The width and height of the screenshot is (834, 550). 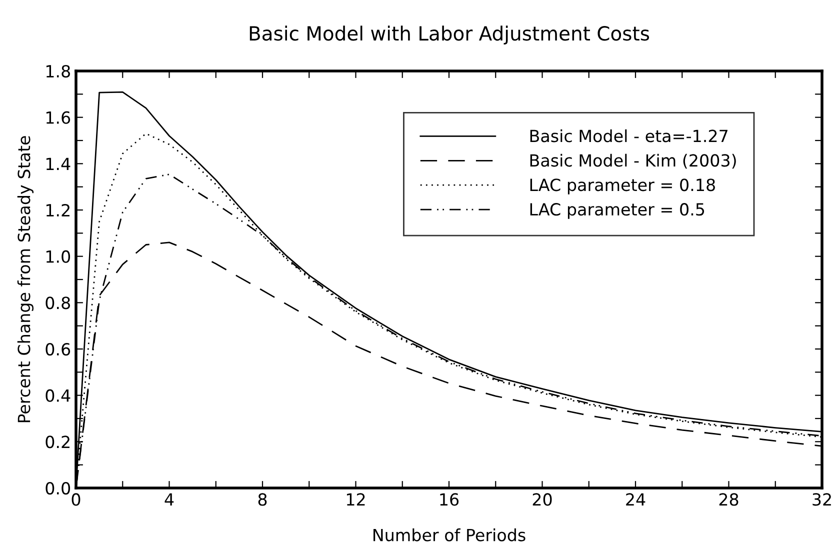 What do you see at coordinates (76, 499) in the screenshot?
I see `x-tick-label: 0` at bounding box center [76, 499].